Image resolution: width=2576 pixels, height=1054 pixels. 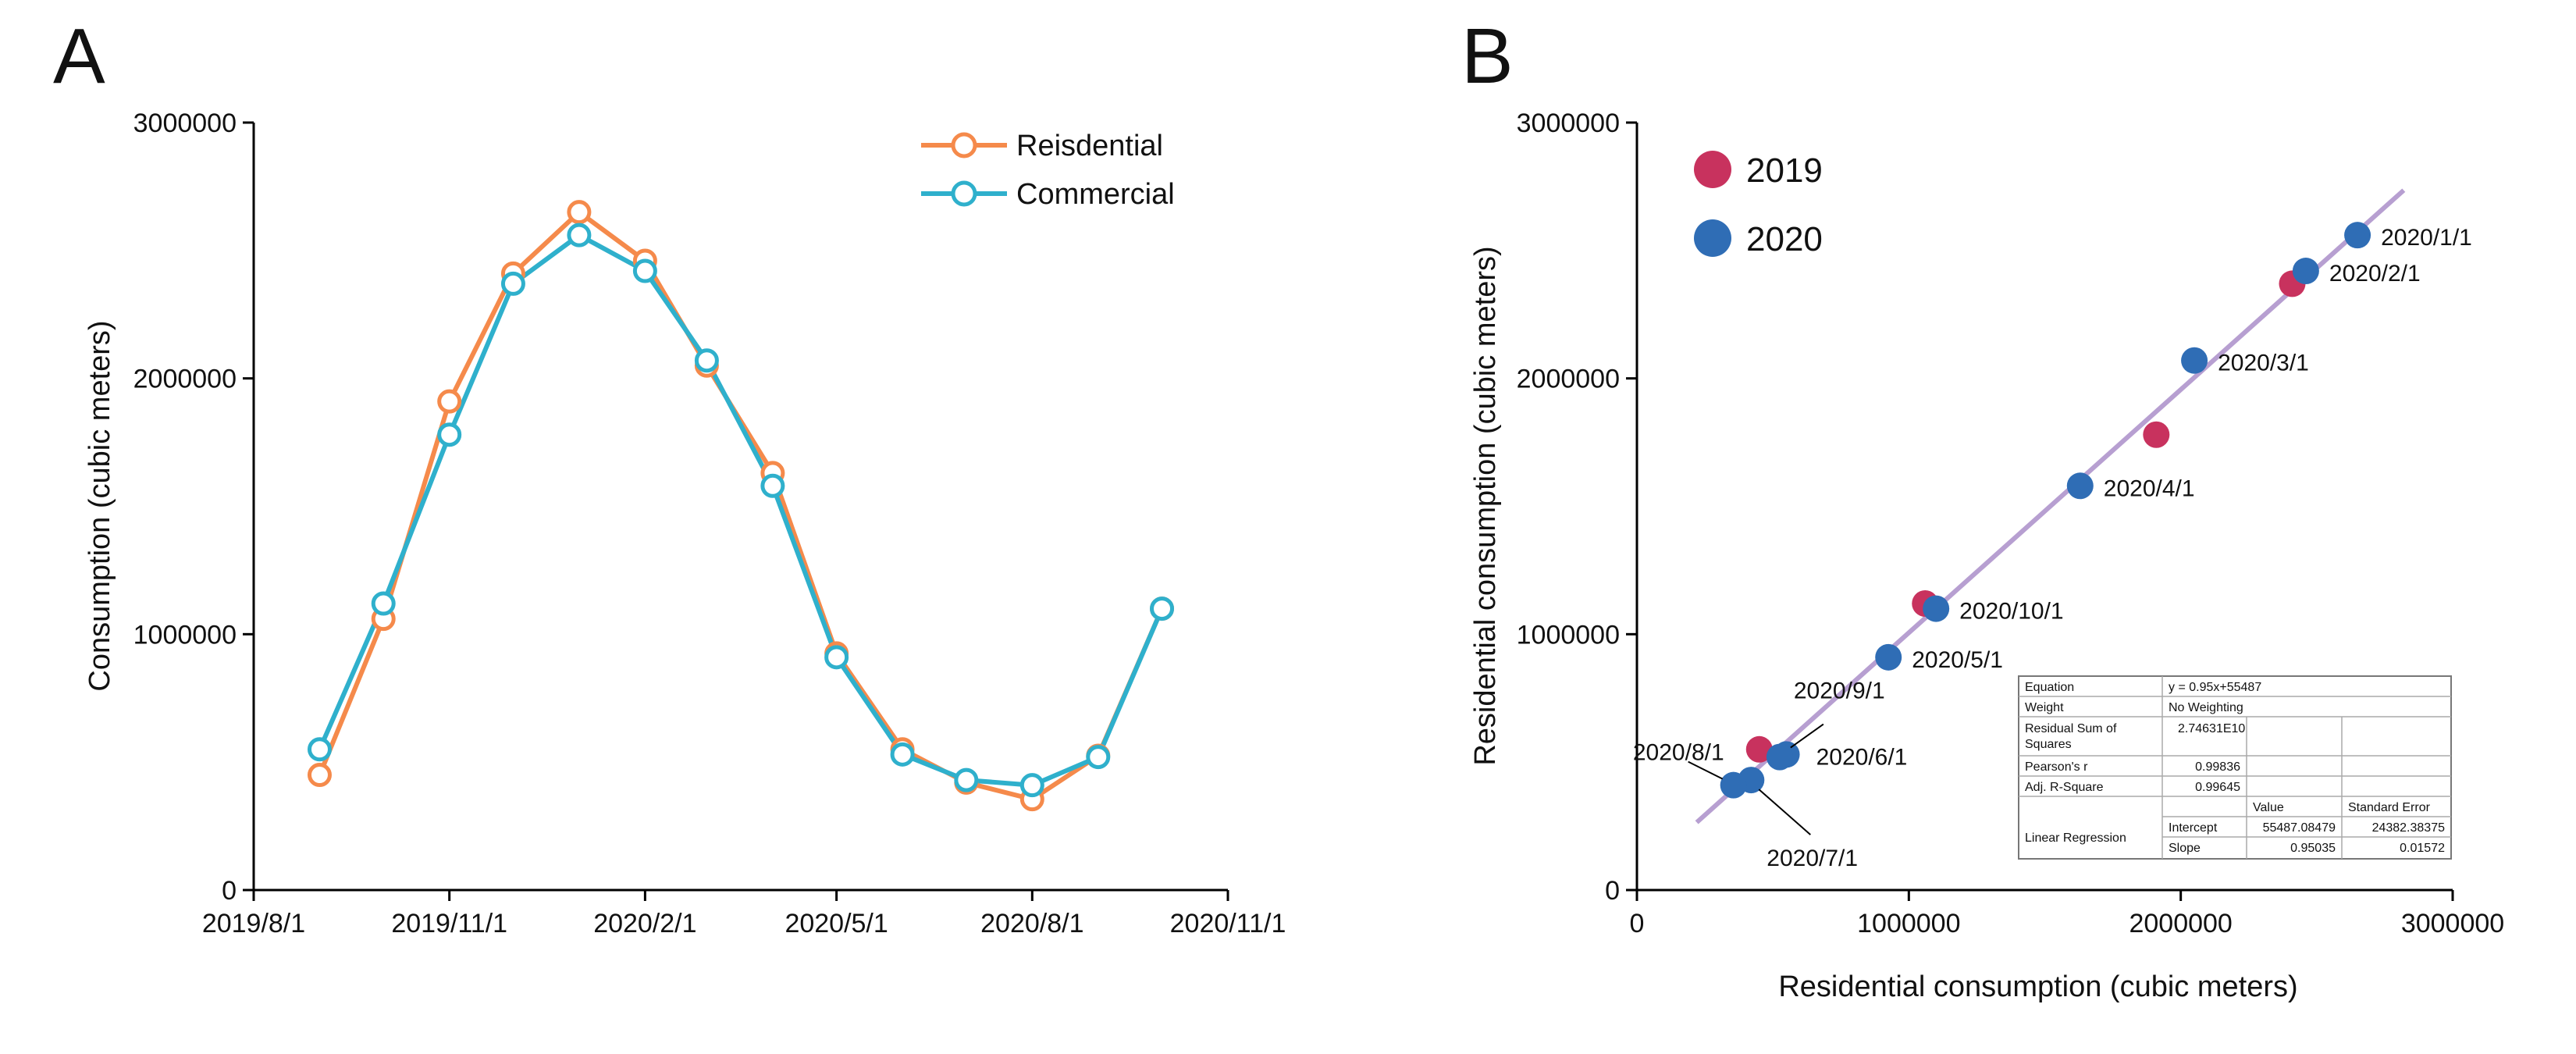 What do you see at coordinates (2426, 238) in the screenshot?
I see `panel-b-point-label: 2020/1/1` at bounding box center [2426, 238].